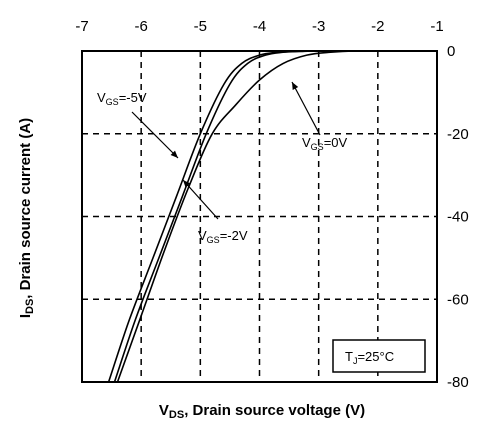  Describe the element at coordinates (458, 299) in the screenshot. I see `y-tick-label: -60` at that location.